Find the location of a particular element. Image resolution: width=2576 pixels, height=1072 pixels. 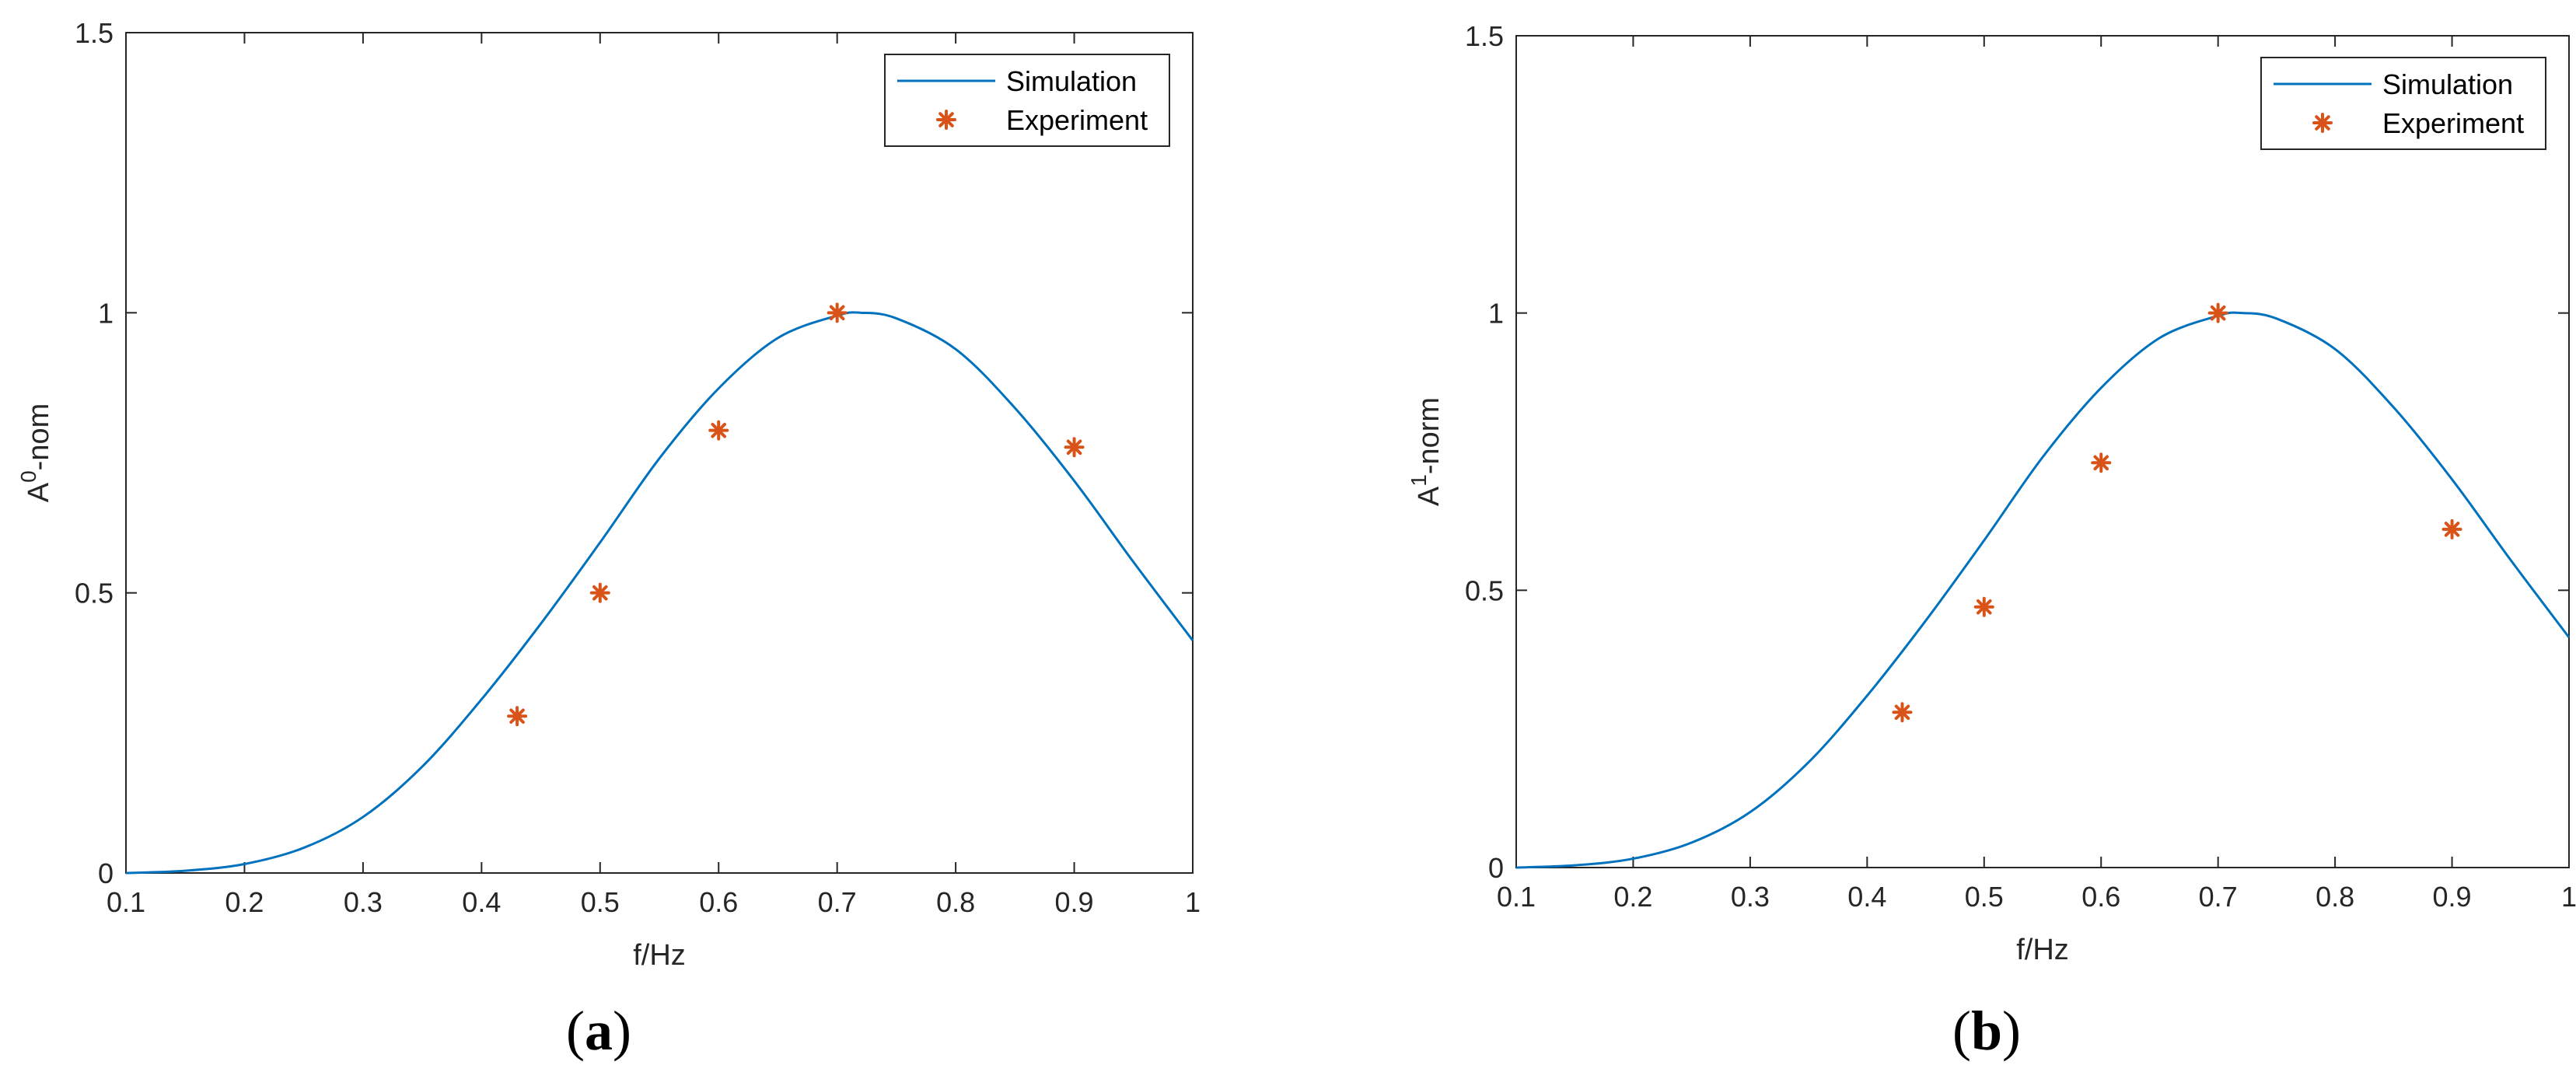

y-axis-label-suffix: -nom is located at coordinates (39, 437).